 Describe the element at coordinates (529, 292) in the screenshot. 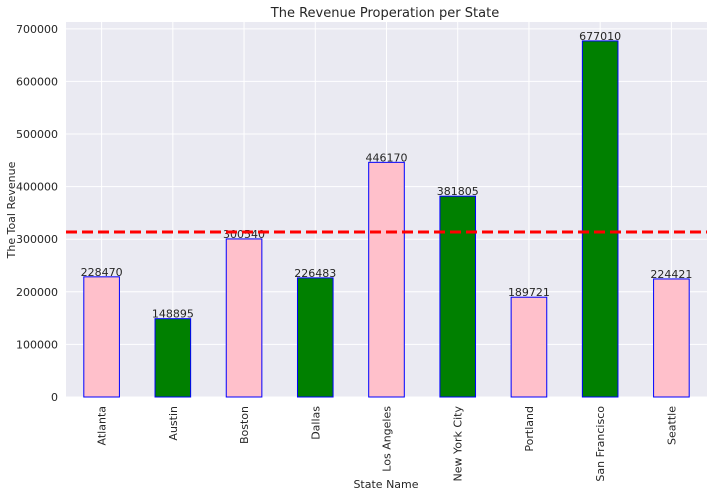

I see `bar-value-label: 189721` at that location.